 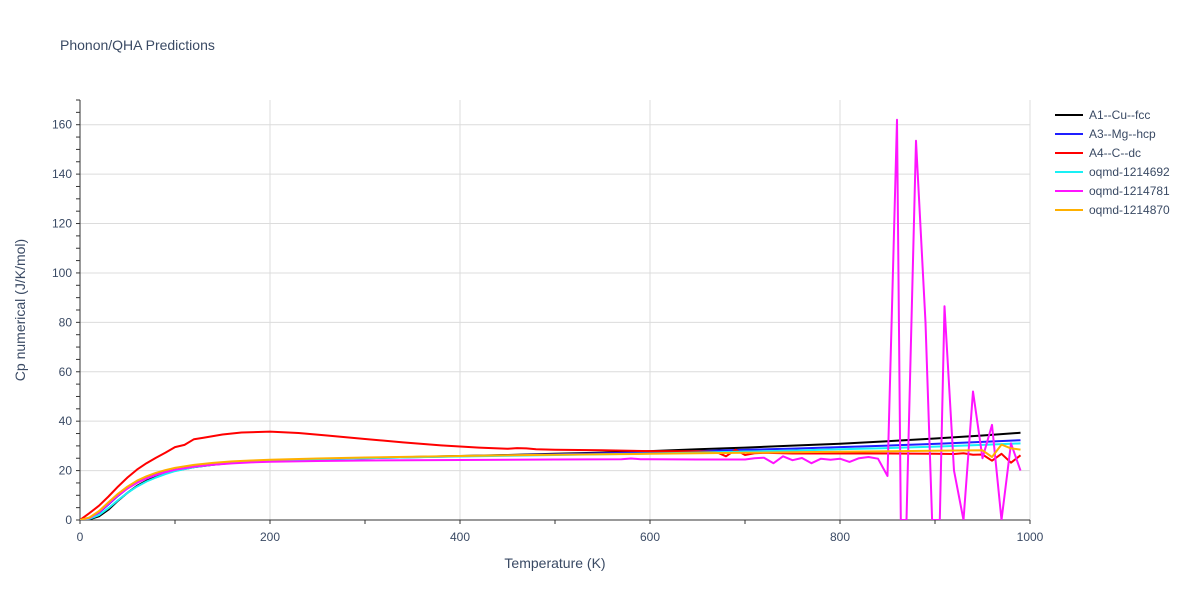 I want to click on y-tick-label: 0, so click(x=68, y=520).